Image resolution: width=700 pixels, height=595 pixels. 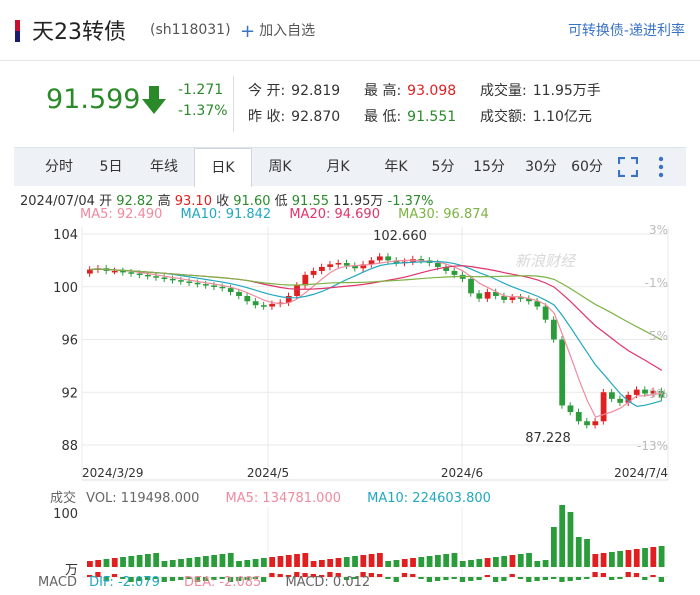 I want to click on y-axis-label: 92, so click(x=69, y=393).